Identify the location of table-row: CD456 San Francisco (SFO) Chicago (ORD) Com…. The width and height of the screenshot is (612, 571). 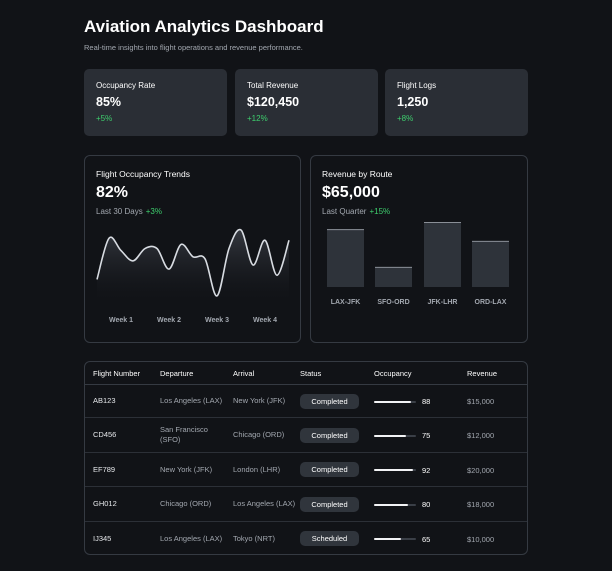
(306, 435).